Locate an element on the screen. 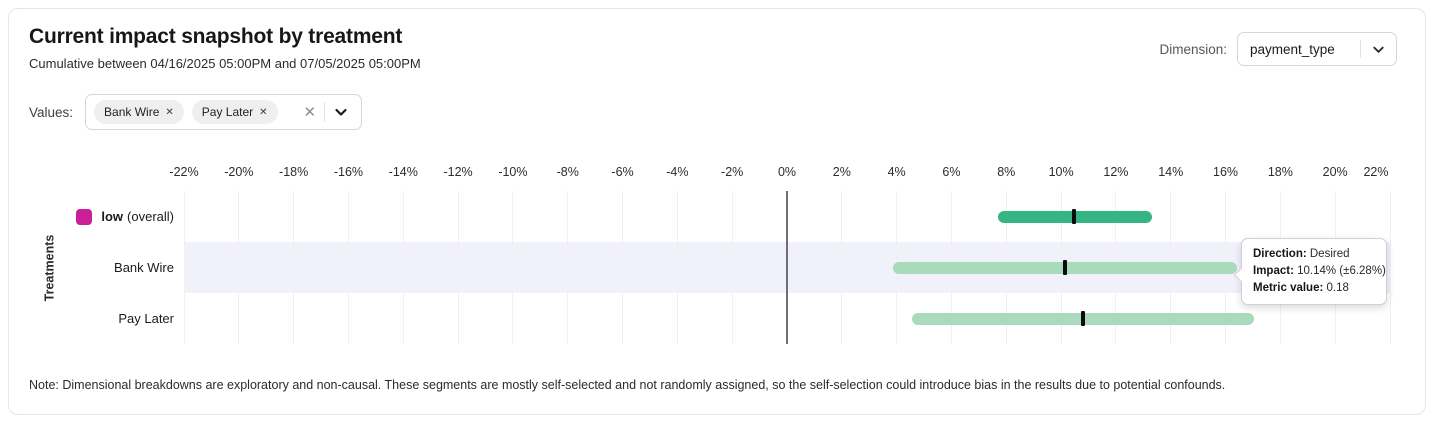  x-axis-tick-label: 20% is located at coordinates (1335, 172).